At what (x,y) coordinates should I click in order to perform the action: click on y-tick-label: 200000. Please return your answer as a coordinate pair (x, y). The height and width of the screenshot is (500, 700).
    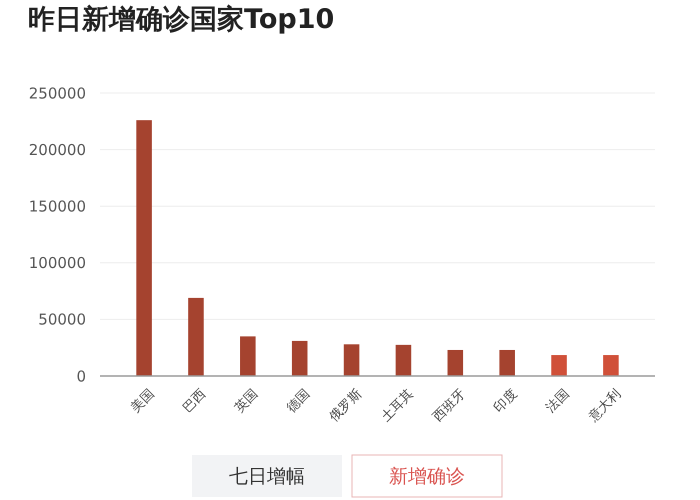
    Looking at the image, I should click on (57, 149).